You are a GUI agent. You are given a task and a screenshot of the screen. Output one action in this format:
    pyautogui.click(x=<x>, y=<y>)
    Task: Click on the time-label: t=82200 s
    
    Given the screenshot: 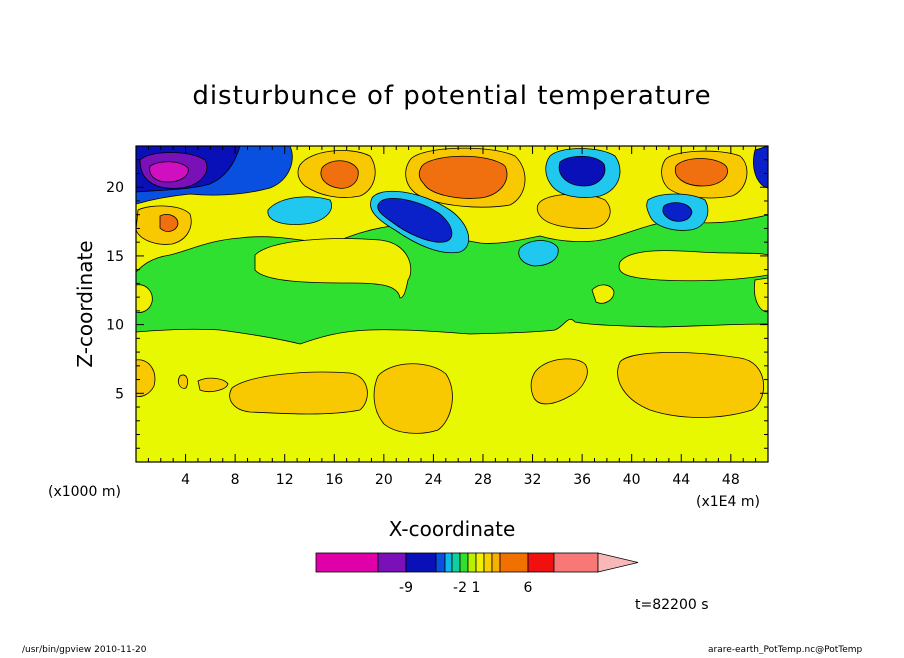 What is the action you would take?
    pyautogui.click(x=672, y=605)
    